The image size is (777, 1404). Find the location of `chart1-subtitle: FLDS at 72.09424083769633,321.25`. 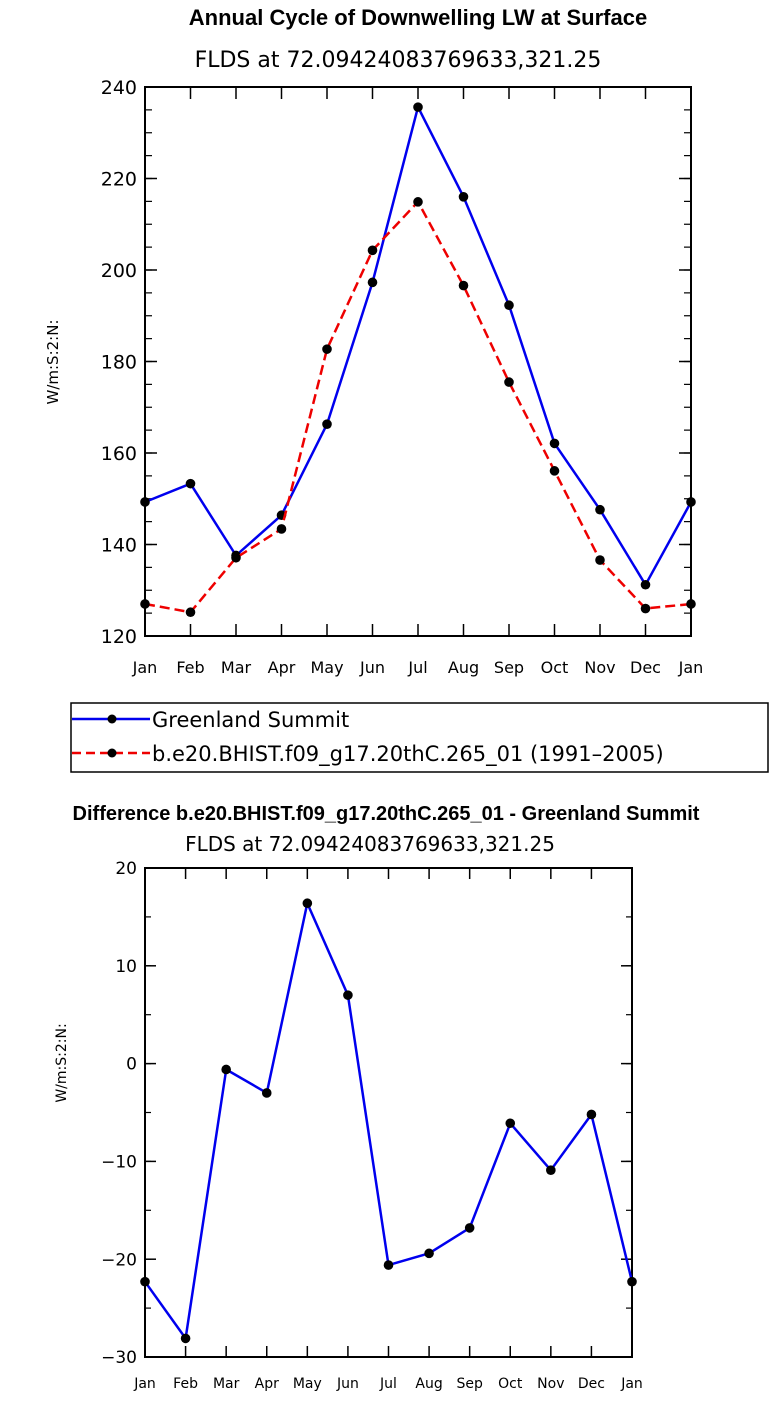

chart1-subtitle: FLDS at 72.09424083769633,321.25 is located at coordinates (398, 60).